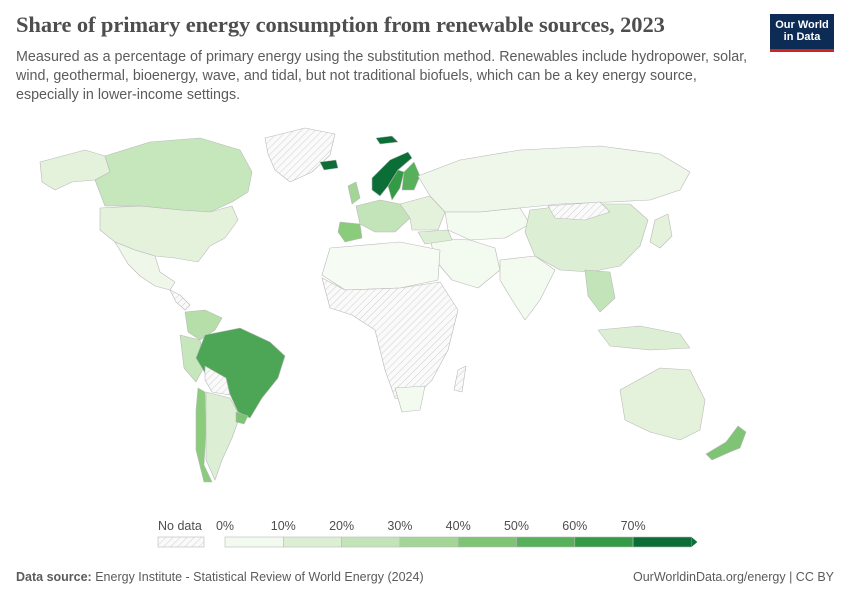  Describe the element at coordinates (225, 526) in the screenshot. I see `legend-tick-0: 0%` at that location.